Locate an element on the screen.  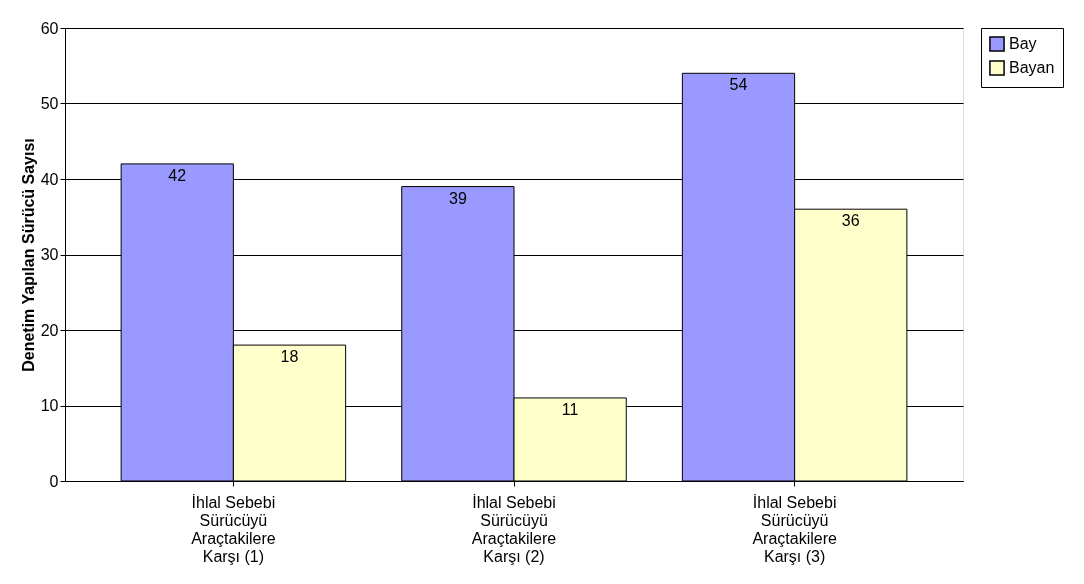
data-label: 18 is located at coordinates (289, 357).